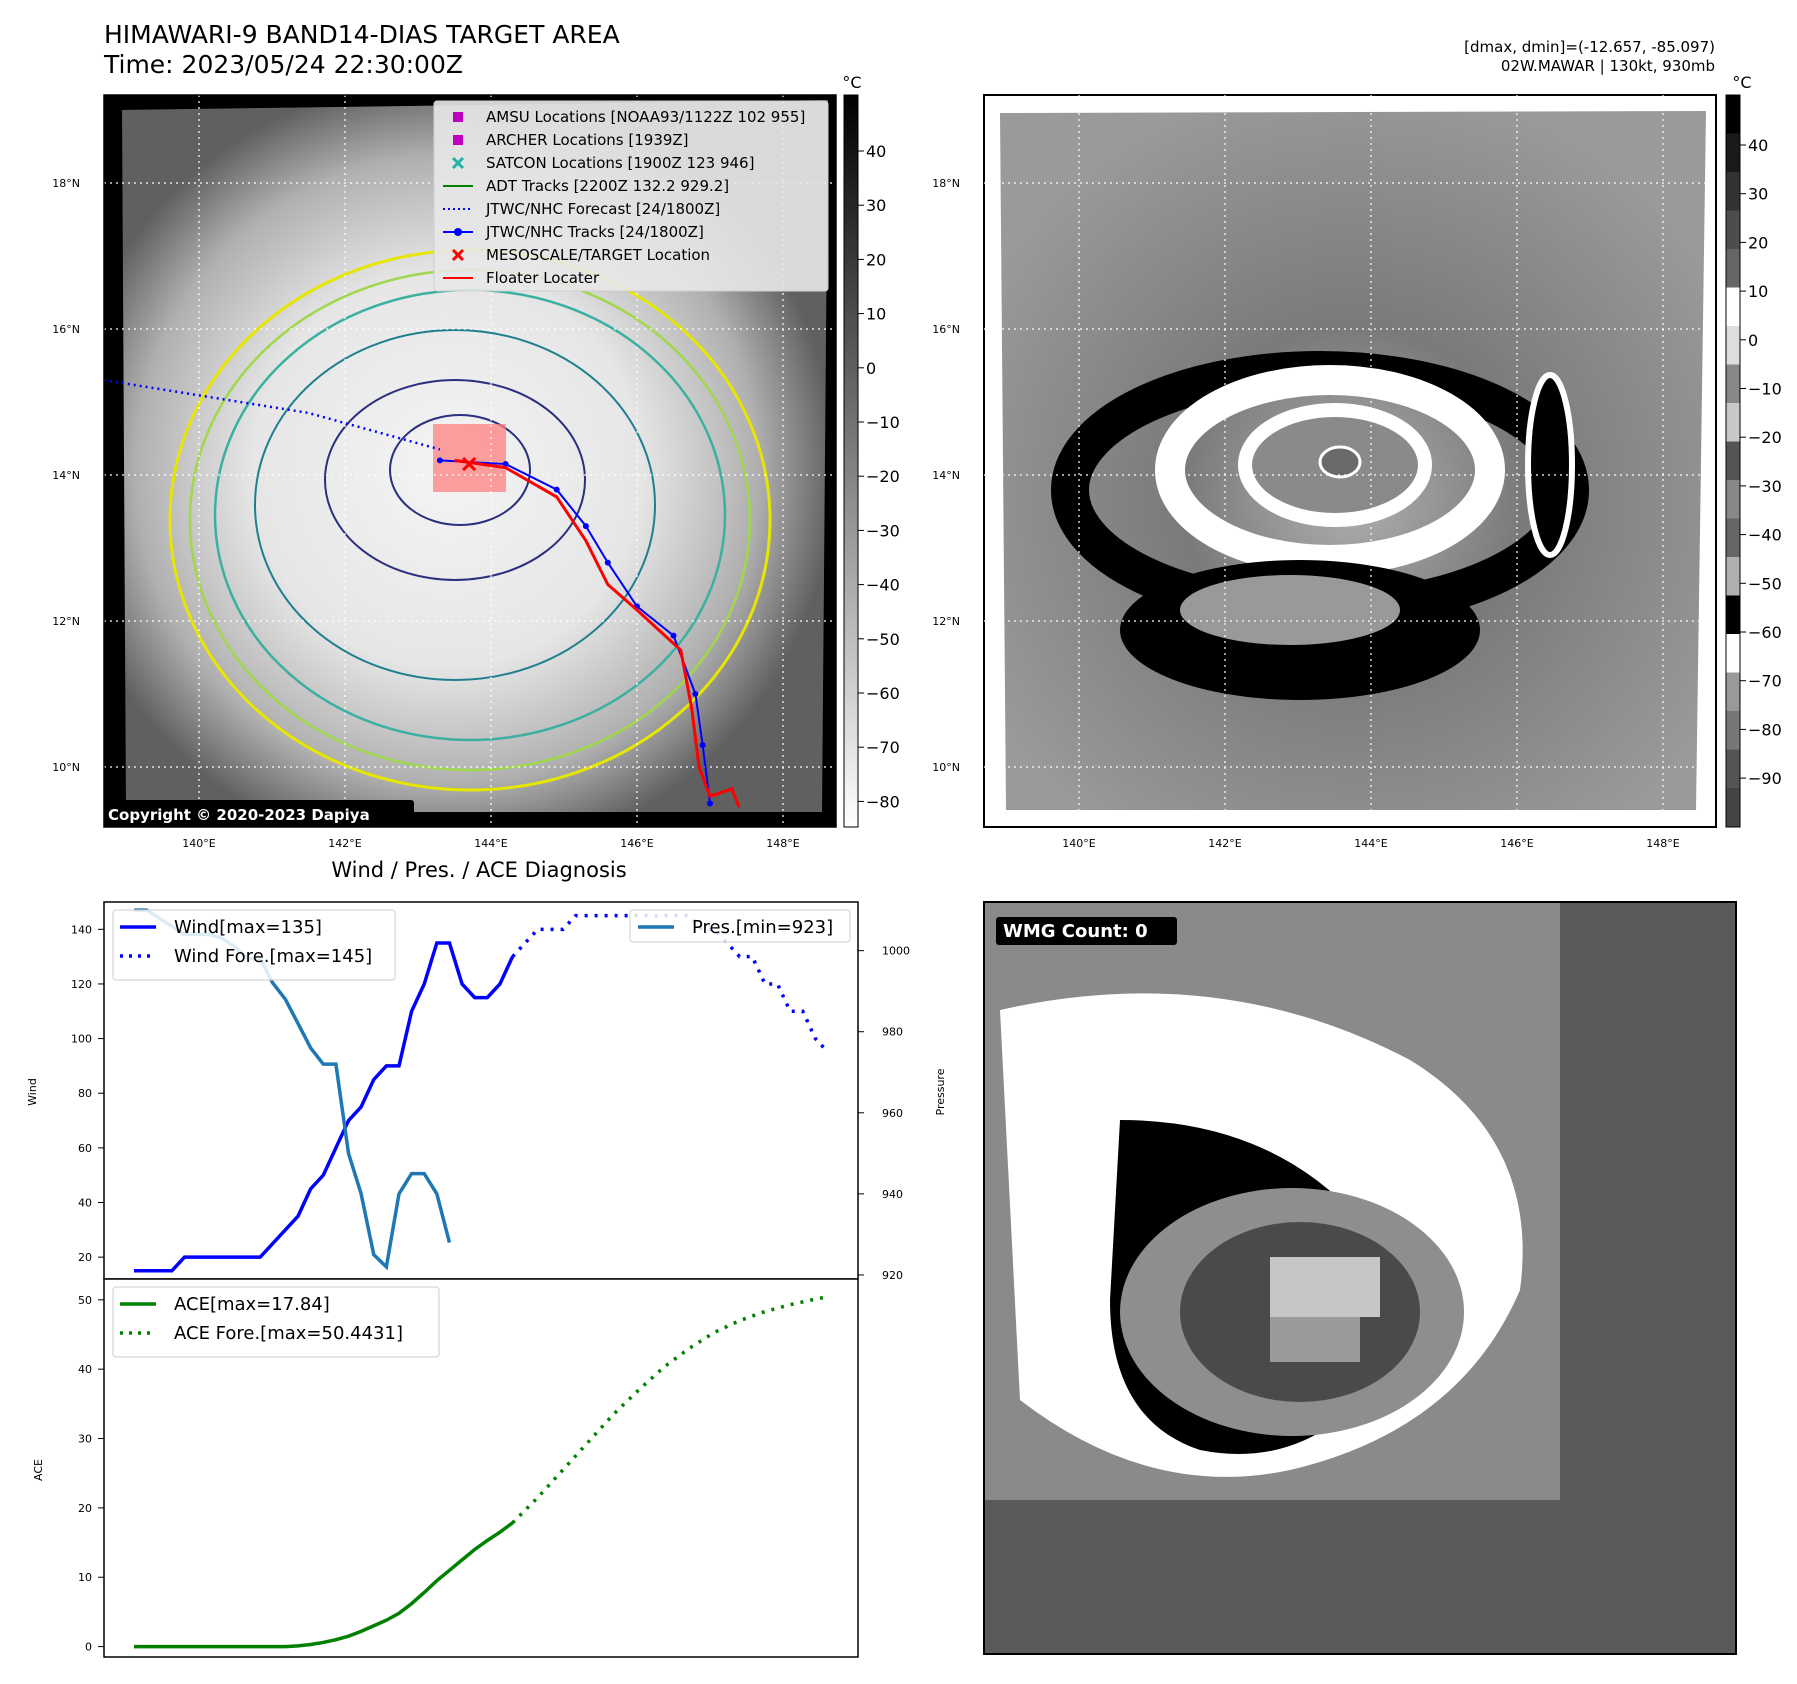  Describe the element at coordinates (1360, 1577) in the screenshot. I see `zoom-dark-south` at that location.